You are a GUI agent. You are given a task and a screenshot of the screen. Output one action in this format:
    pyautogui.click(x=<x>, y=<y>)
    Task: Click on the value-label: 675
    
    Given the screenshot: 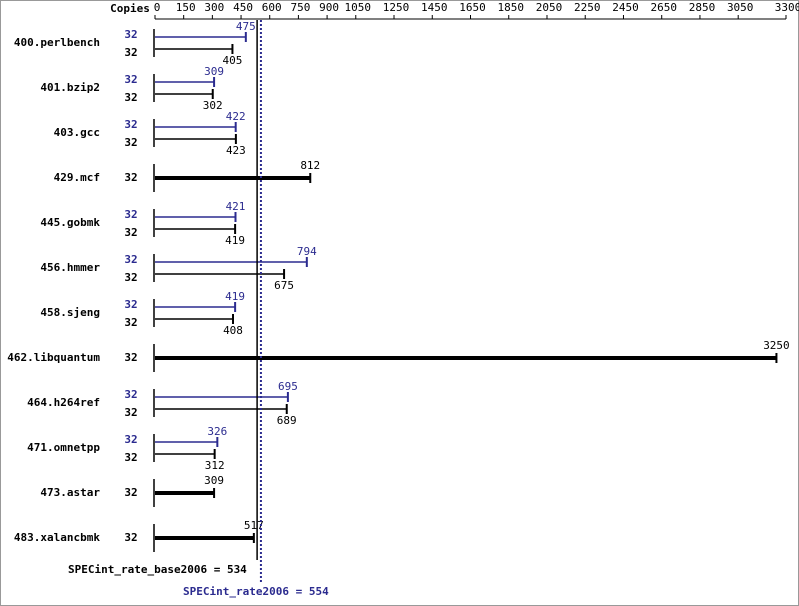 What is the action you would take?
    pyautogui.click(x=284, y=285)
    